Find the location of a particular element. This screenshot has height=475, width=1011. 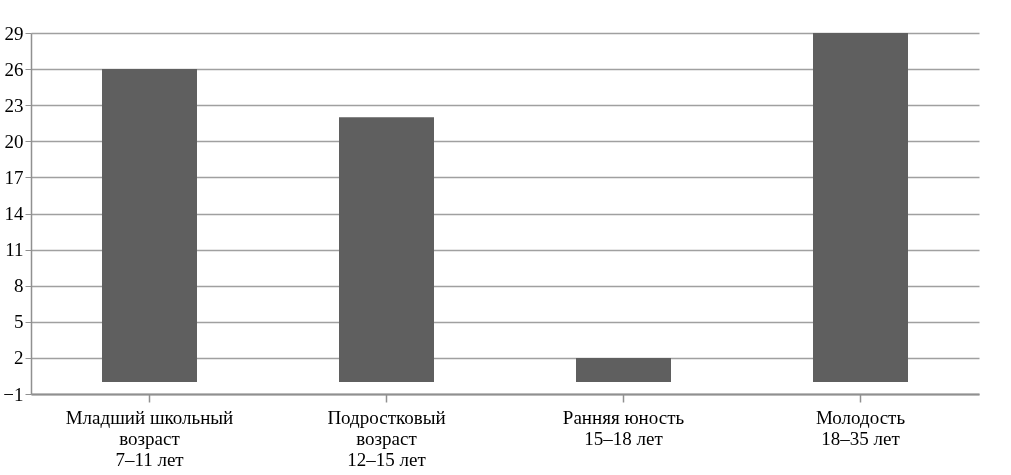

y-tick-label: 26 is located at coordinates (14, 69).